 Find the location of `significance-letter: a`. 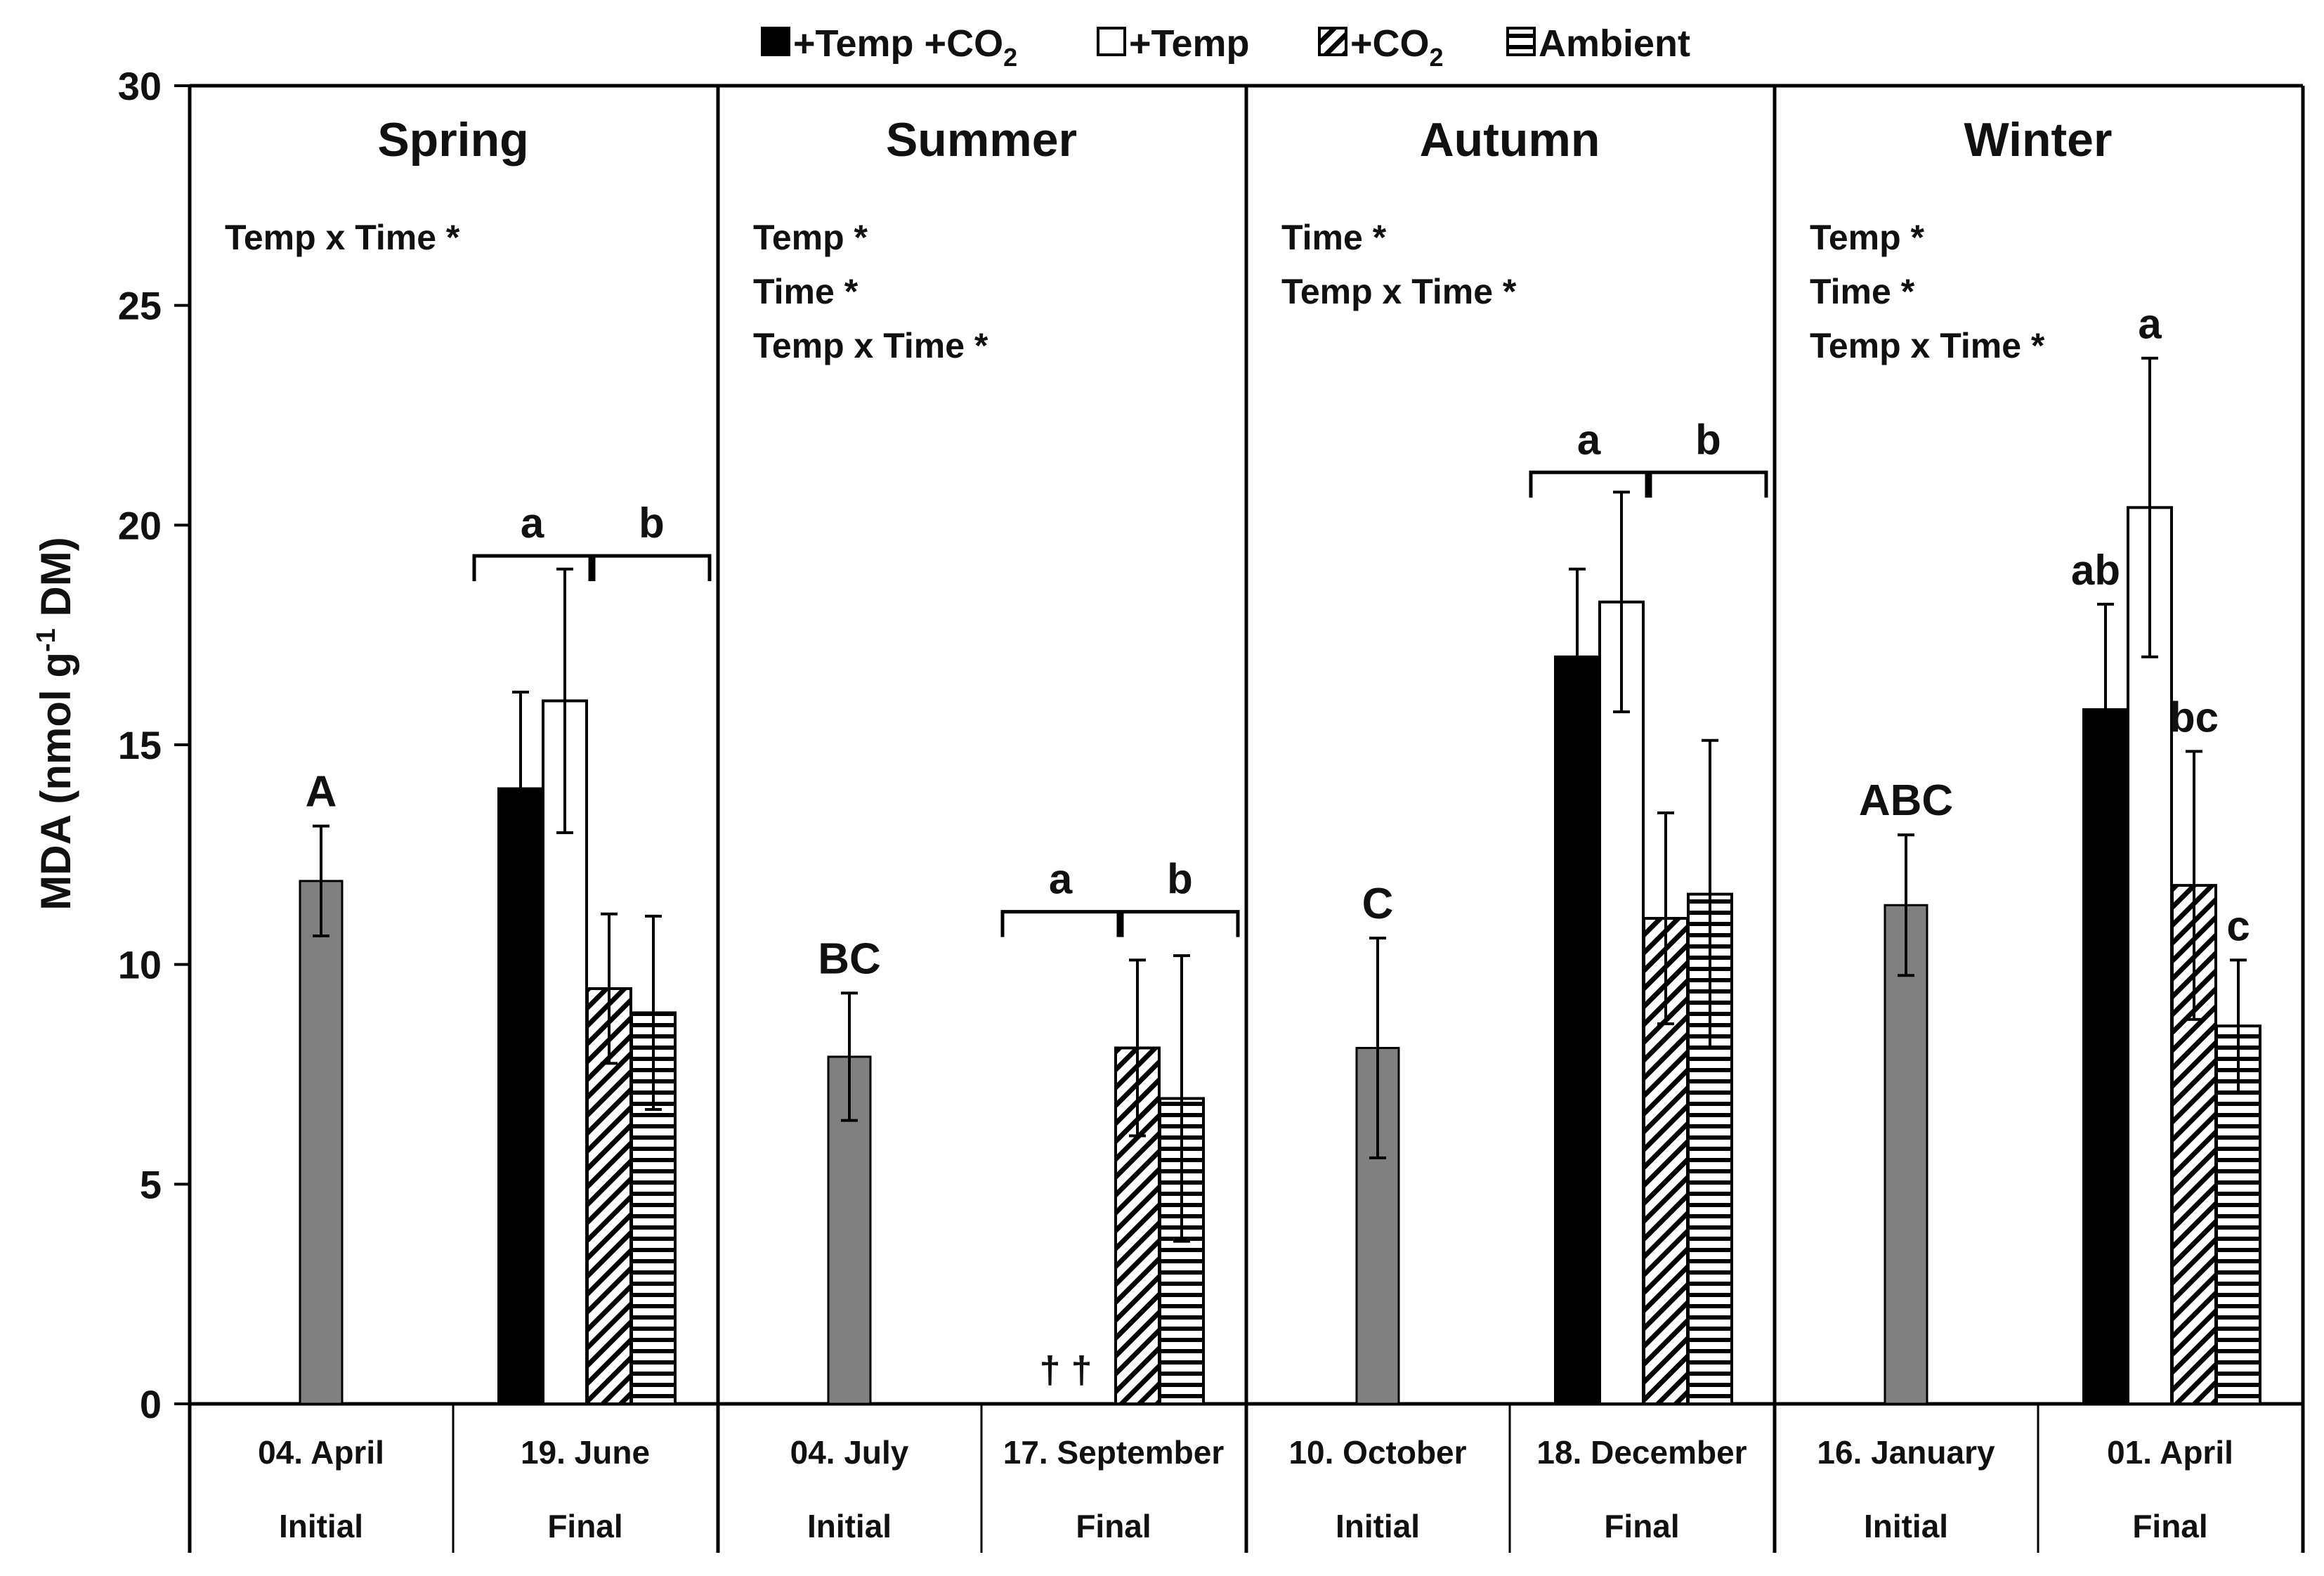

significance-letter: a is located at coordinates (2150, 325).